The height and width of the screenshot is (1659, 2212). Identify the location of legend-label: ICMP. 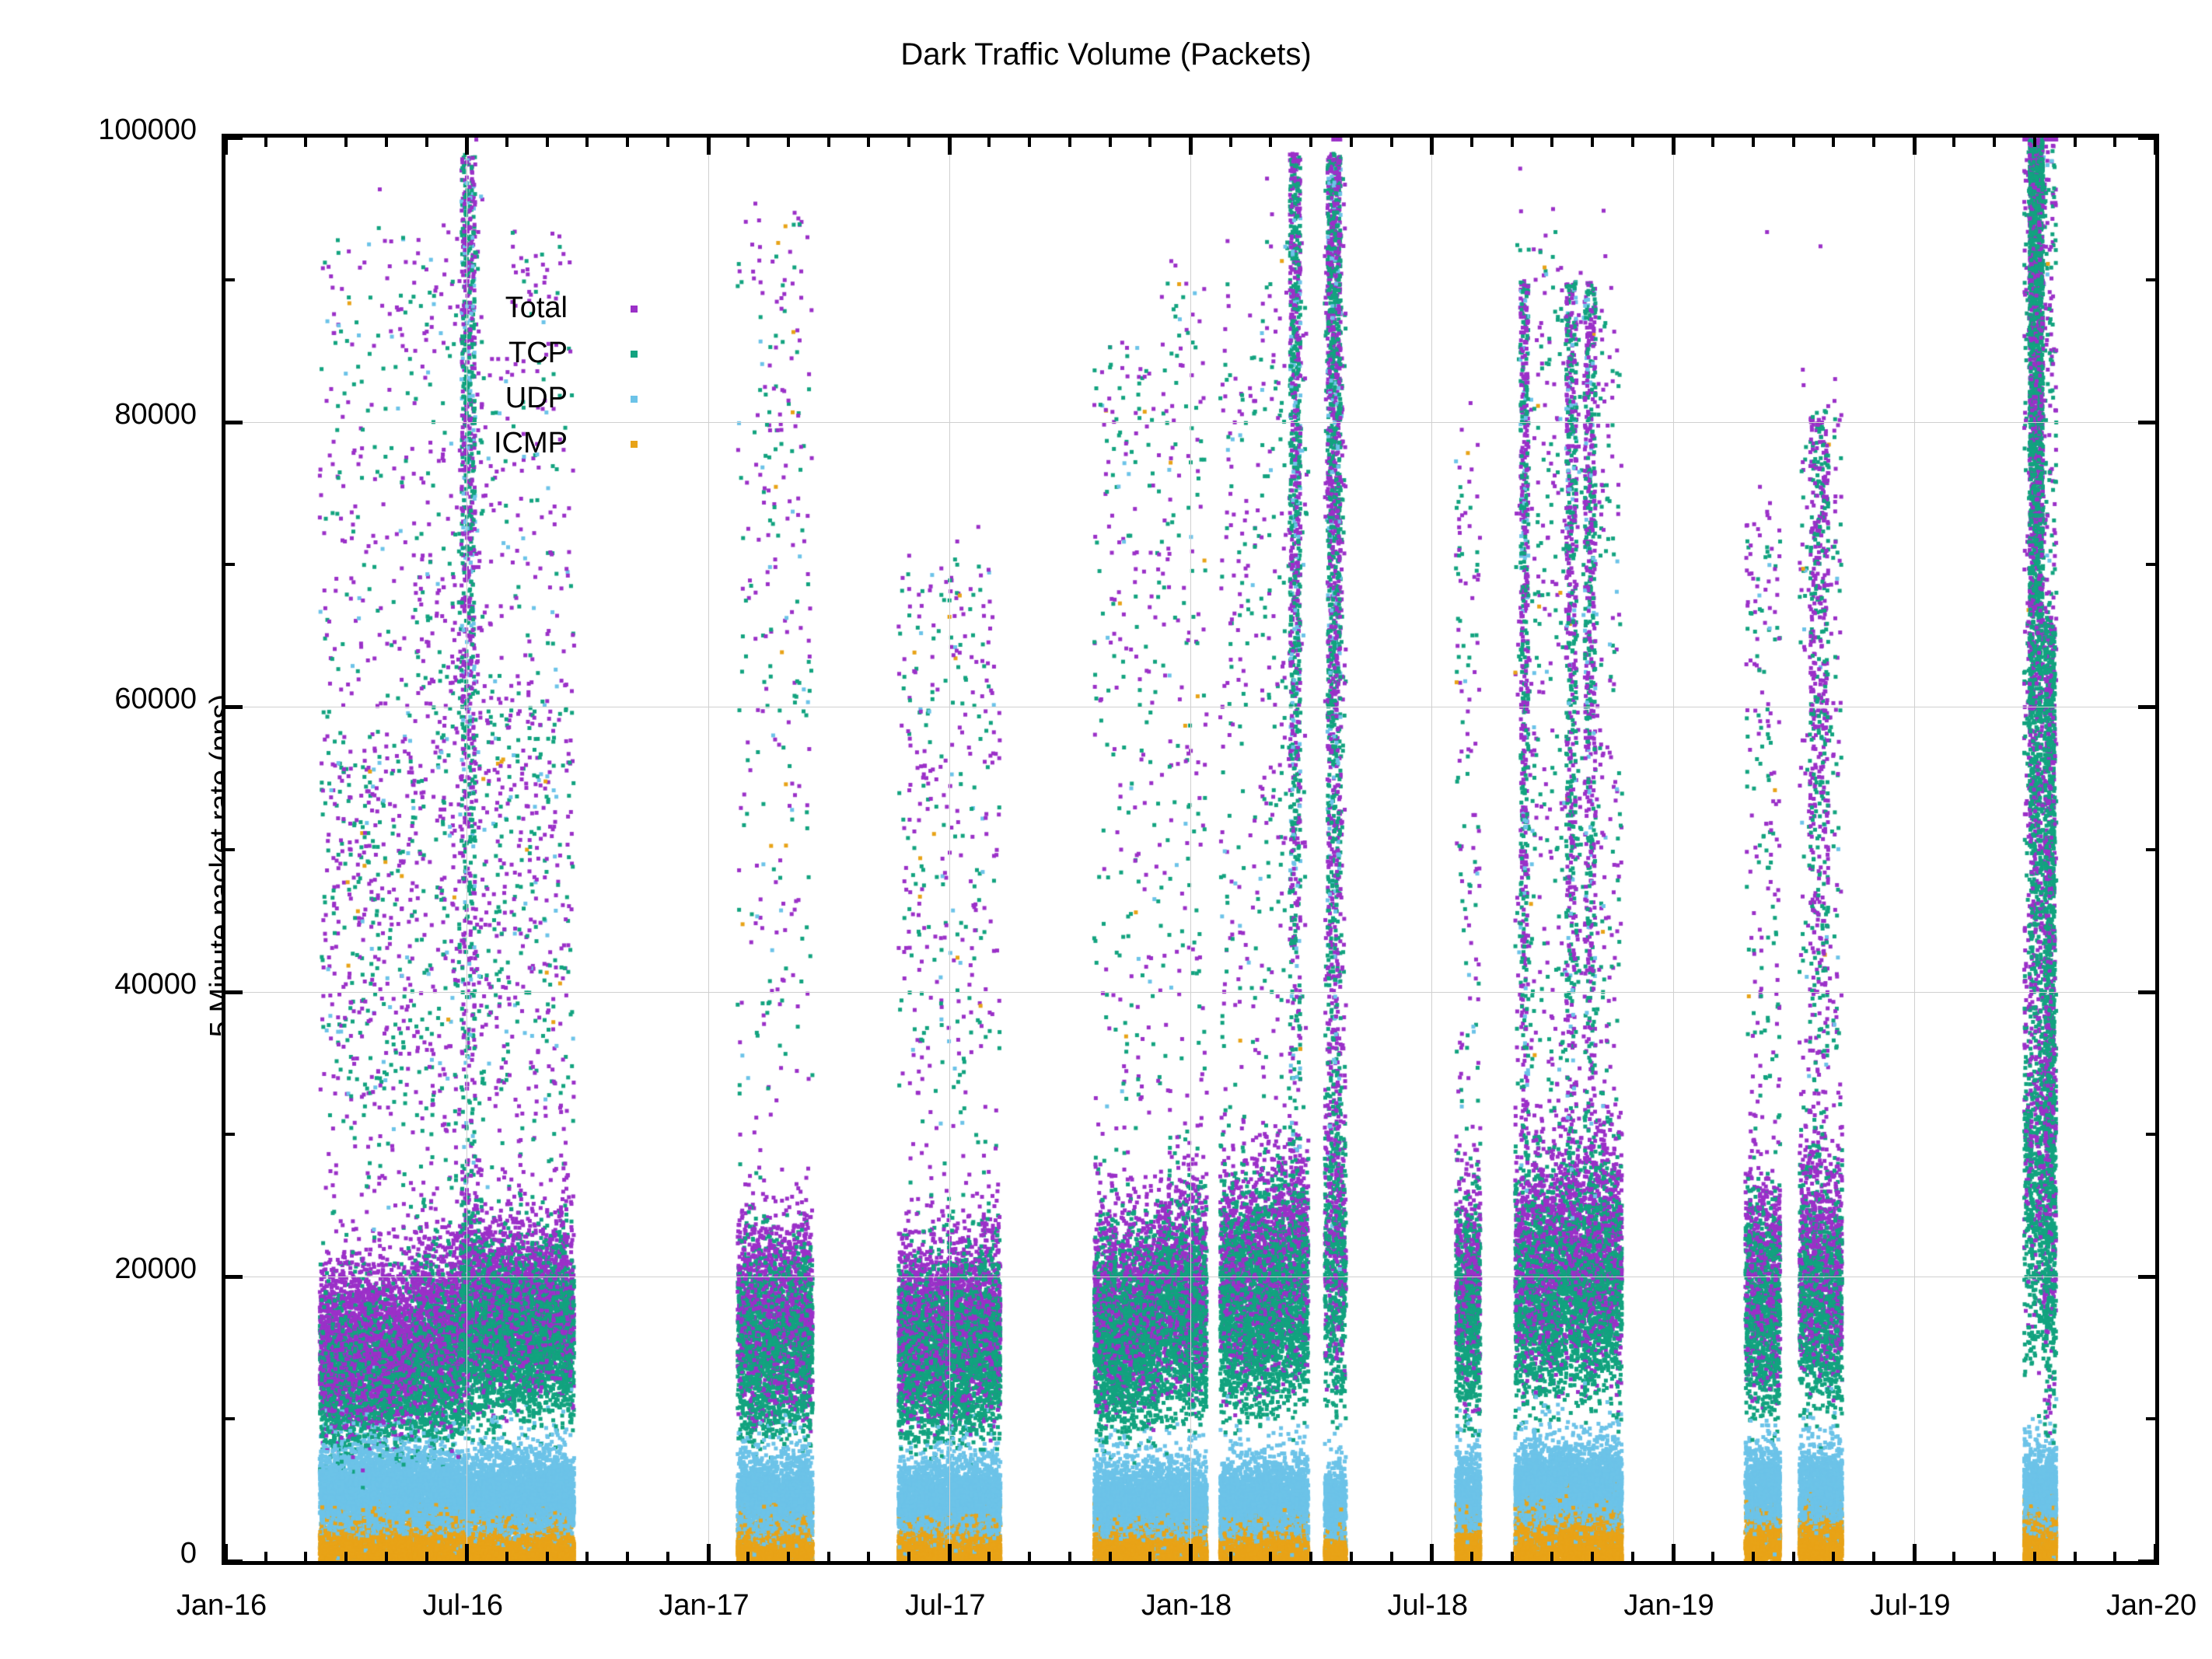
(531, 443).